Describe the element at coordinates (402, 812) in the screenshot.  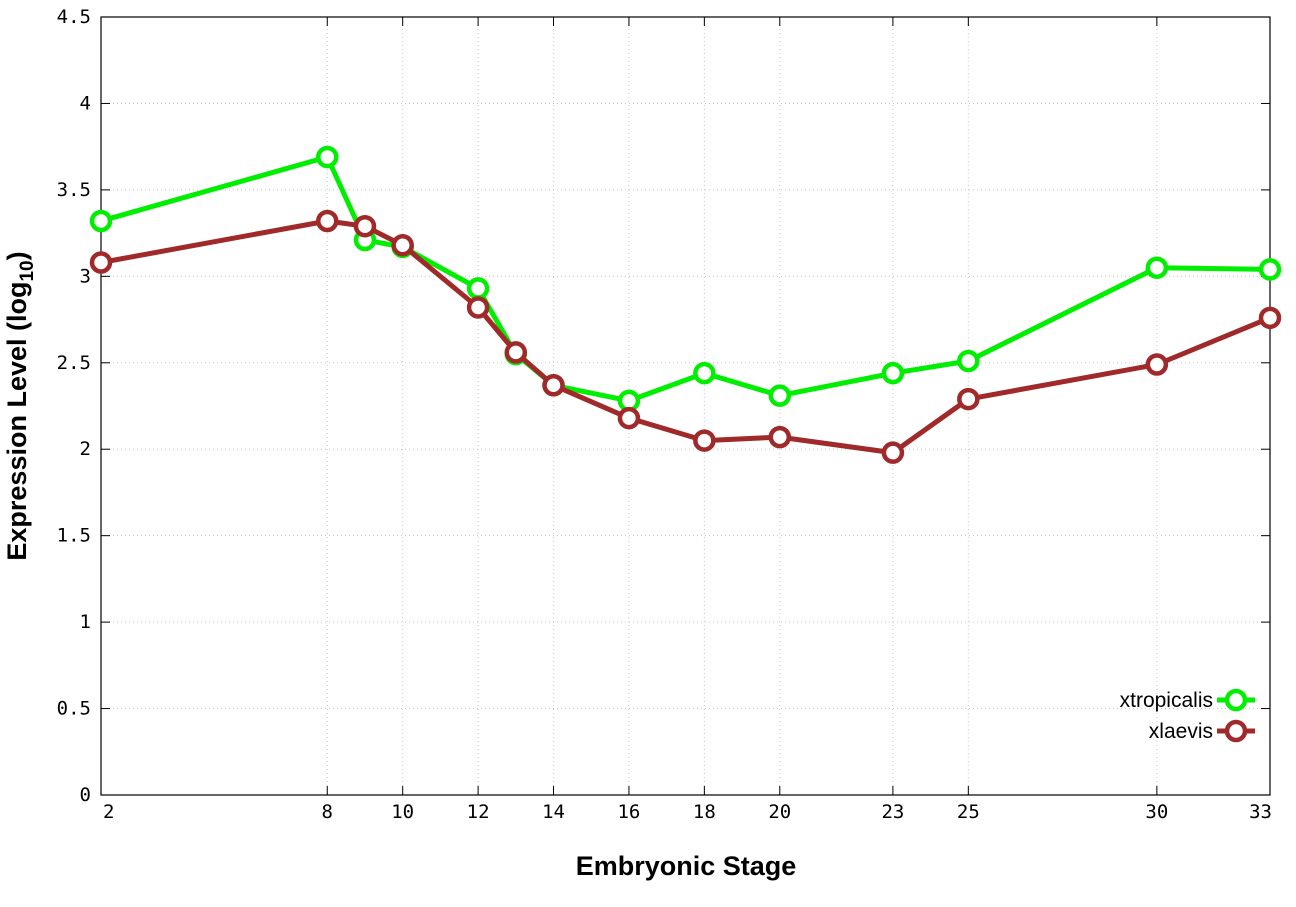
I see `x-tick-label: 10` at that location.